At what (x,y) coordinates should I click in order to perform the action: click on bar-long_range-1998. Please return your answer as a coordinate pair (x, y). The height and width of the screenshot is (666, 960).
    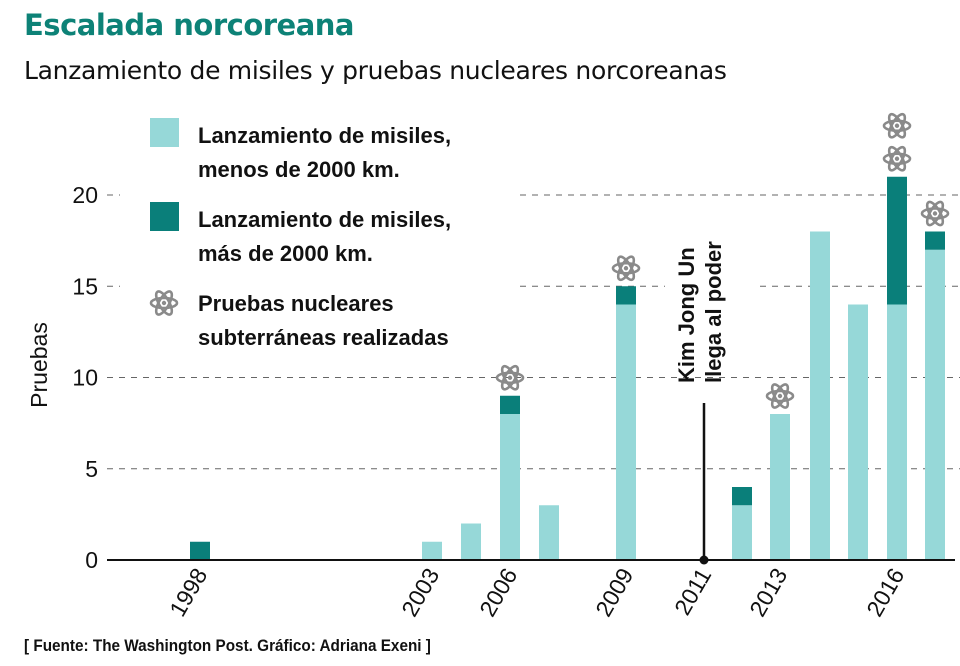
    Looking at the image, I should click on (200, 550).